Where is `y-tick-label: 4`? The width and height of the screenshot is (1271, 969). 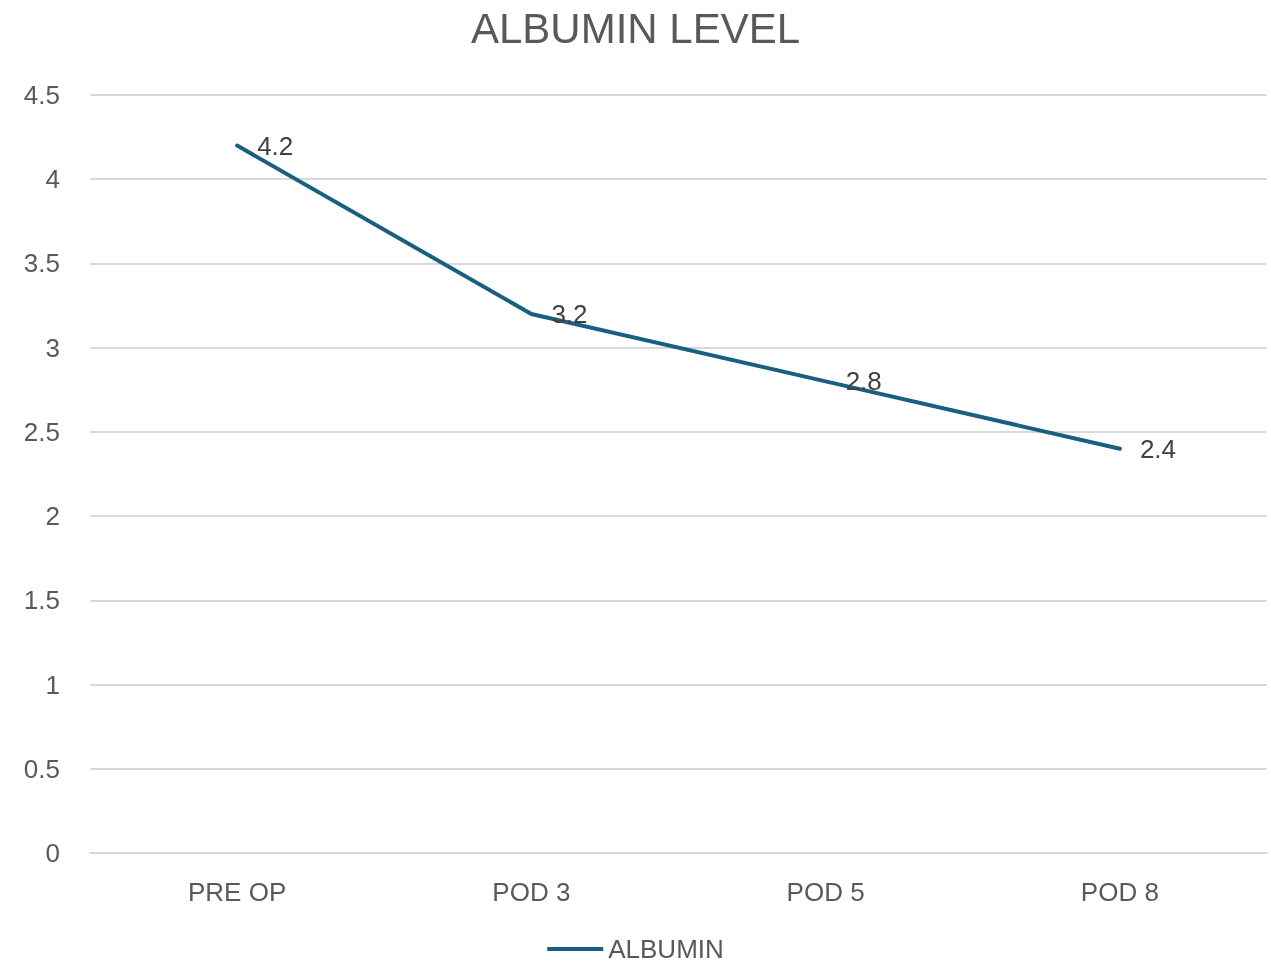 y-tick-label: 4 is located at coordinates (52, 179).